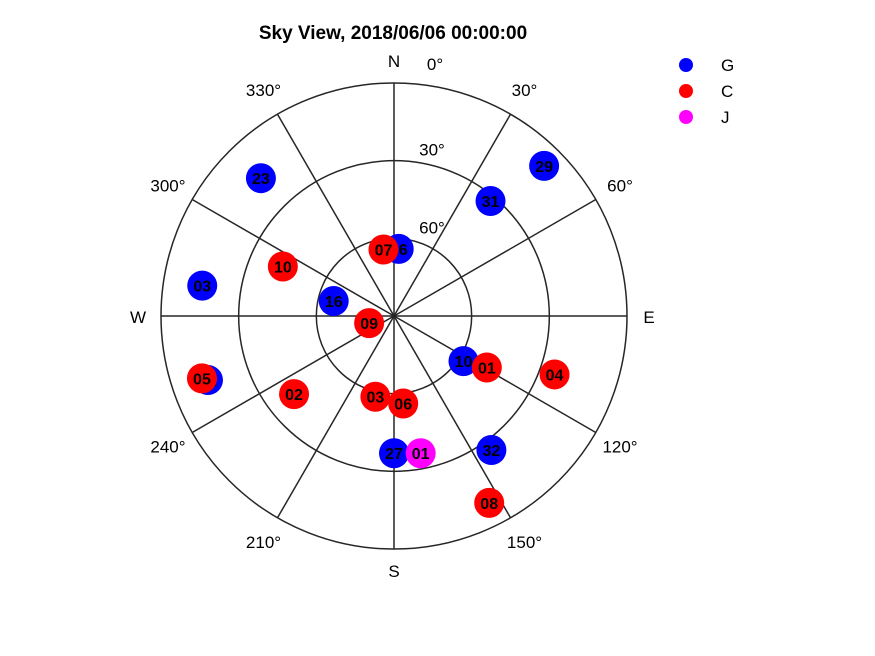 The height and width of the screenshot is (656, 875). What do you see at coordinates (524, 542) in the screenshot?
I see `azimuth-tick-label: 150°` at bounding box center [524, 542].